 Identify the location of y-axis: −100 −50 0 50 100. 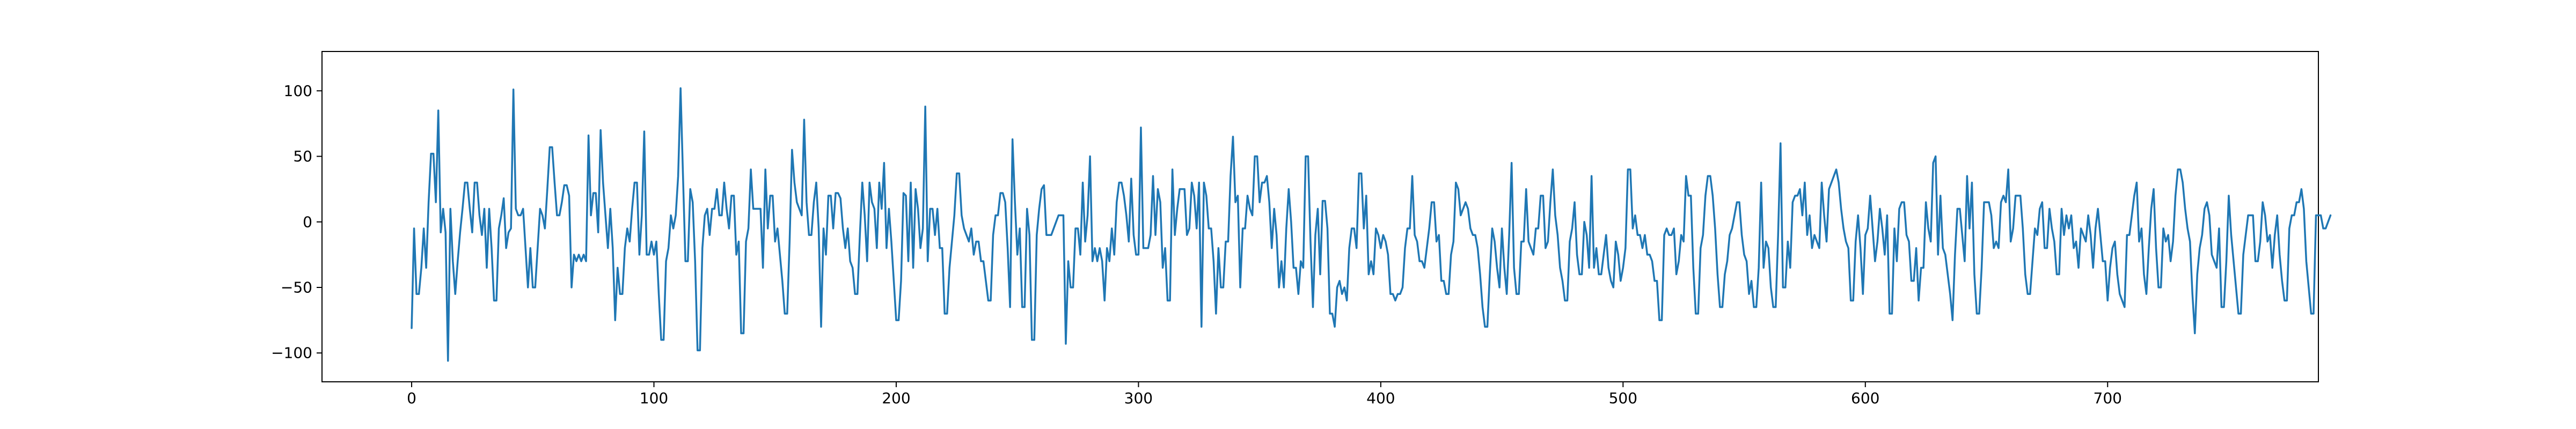
(296, 222).